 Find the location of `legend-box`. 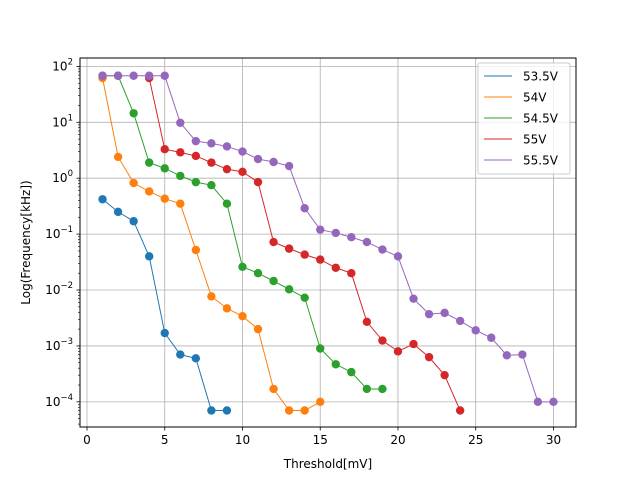

legend-box is located at coordinates (524, 118).